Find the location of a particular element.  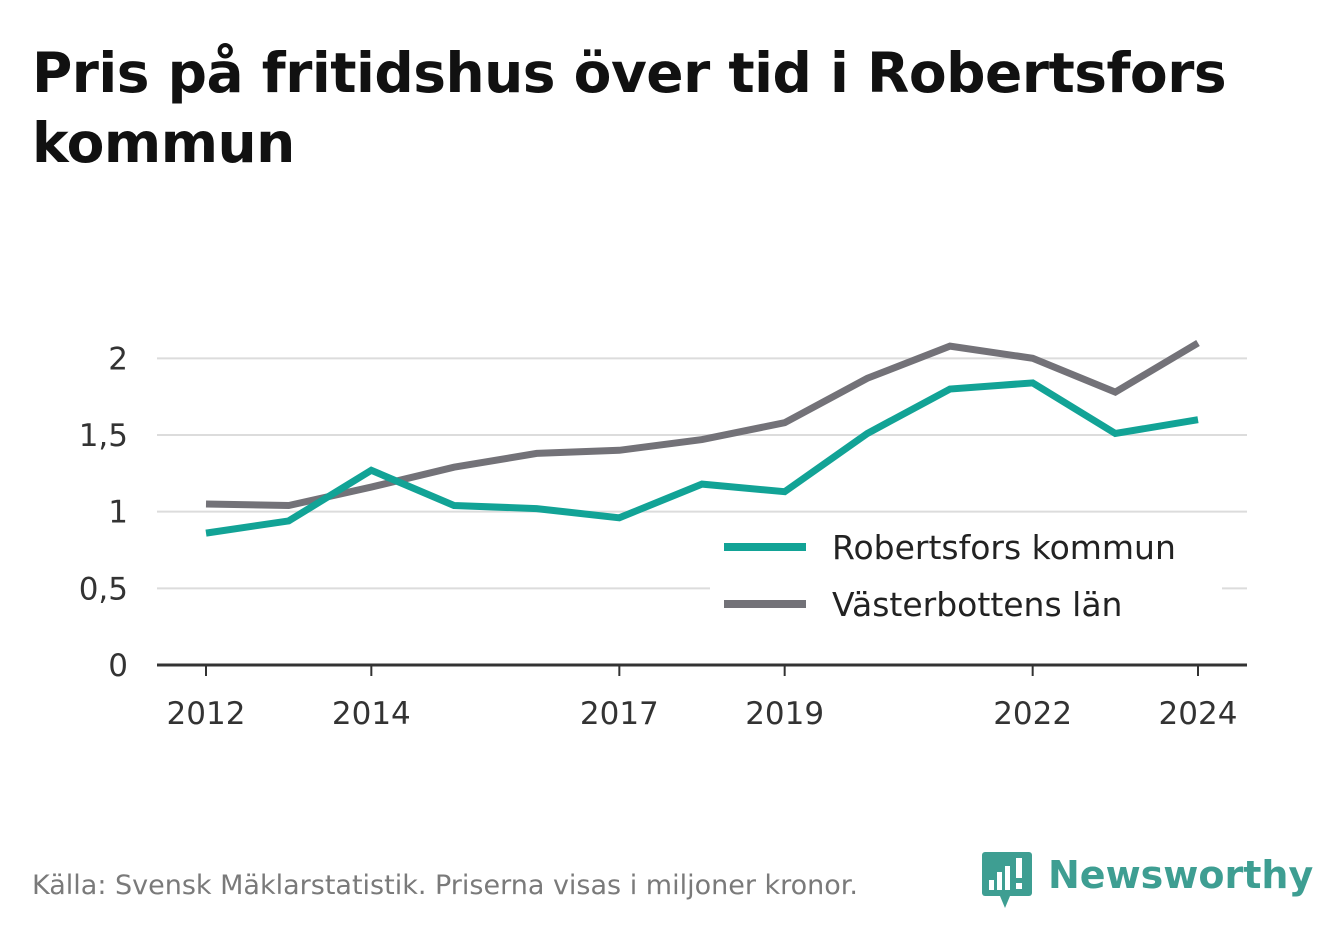

legend-label: Robertsfors kommun is located at coordinates (1004, 547).